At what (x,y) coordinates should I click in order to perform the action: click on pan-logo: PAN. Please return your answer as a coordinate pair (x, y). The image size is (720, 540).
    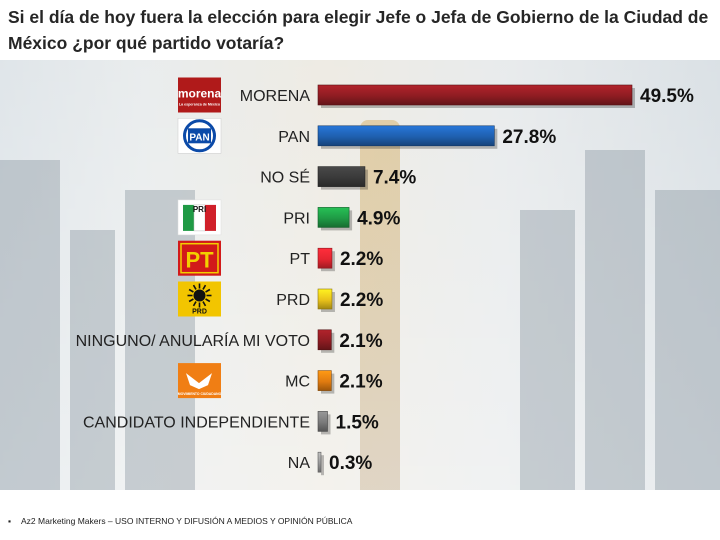
    Looking at the image, I should click on (199, 136).